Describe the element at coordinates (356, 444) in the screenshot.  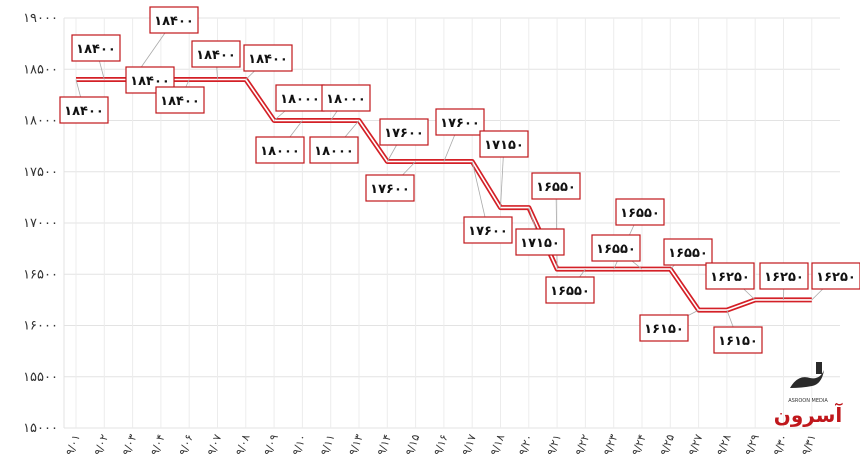
I see `x-tick-label: ۹/۱۳` at that location.